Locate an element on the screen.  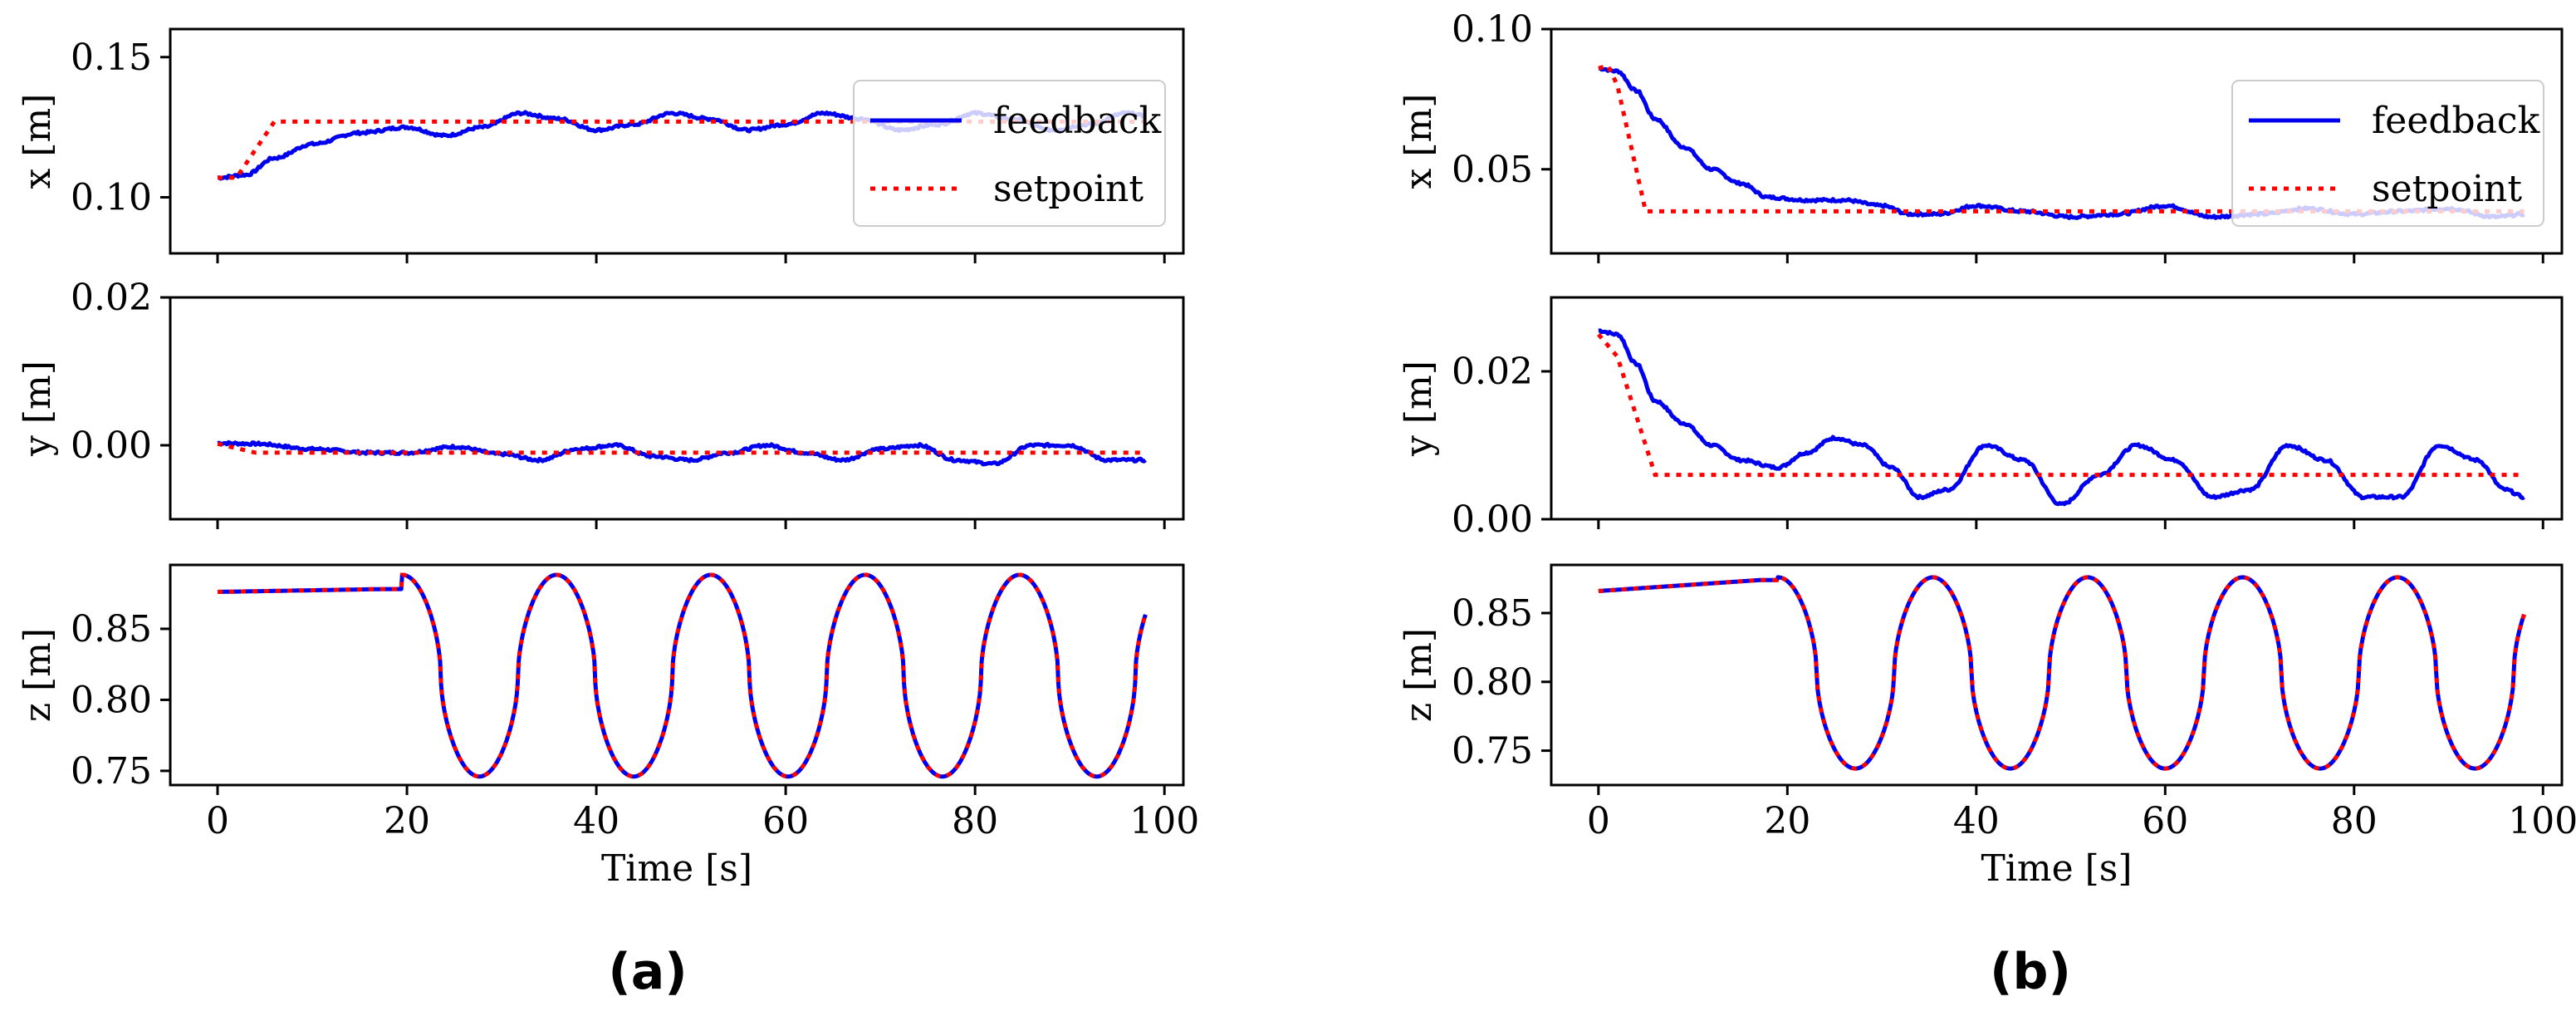
subplot-a-3: 0.75 0.80 0.85 0 20 40 60 80 100 z [m] is located at coordinates (608, 702).